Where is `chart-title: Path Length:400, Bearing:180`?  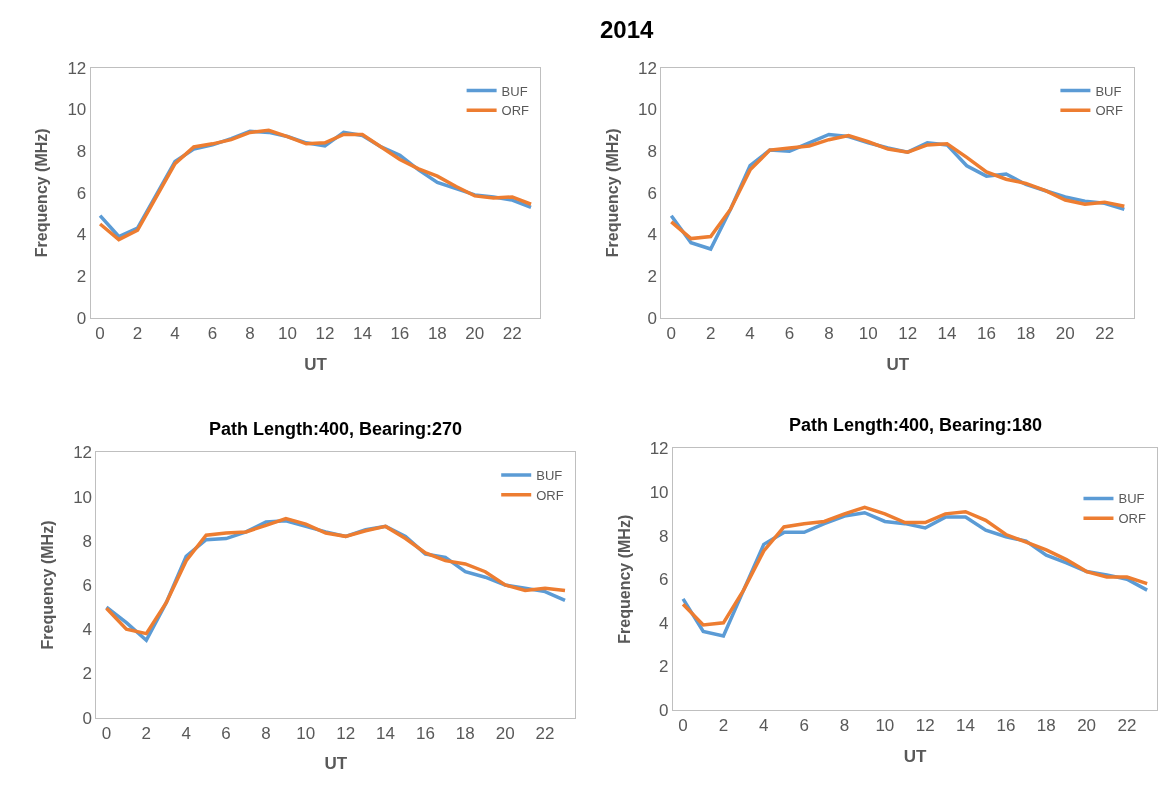 chart-title: Path Length:400, Bearing:180 is located at coordinates (916, 425).